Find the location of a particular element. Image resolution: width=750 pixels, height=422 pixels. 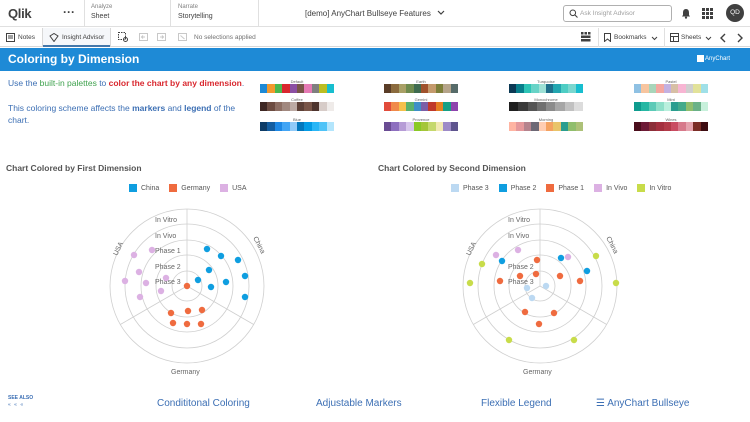

palette-earth: Earth is located at coordinates (421, 86).